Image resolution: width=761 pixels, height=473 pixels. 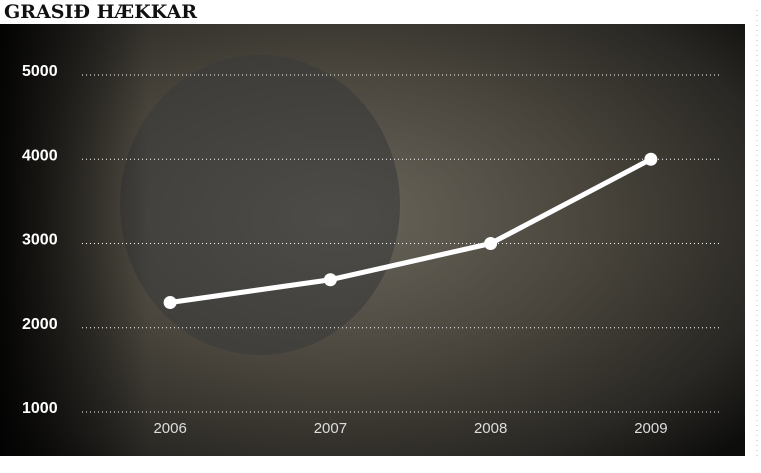 What do you see at coordinates (169, 428) in the screenshot?
I see `x-tick-label: 2006` at bounding box center [169, 428].